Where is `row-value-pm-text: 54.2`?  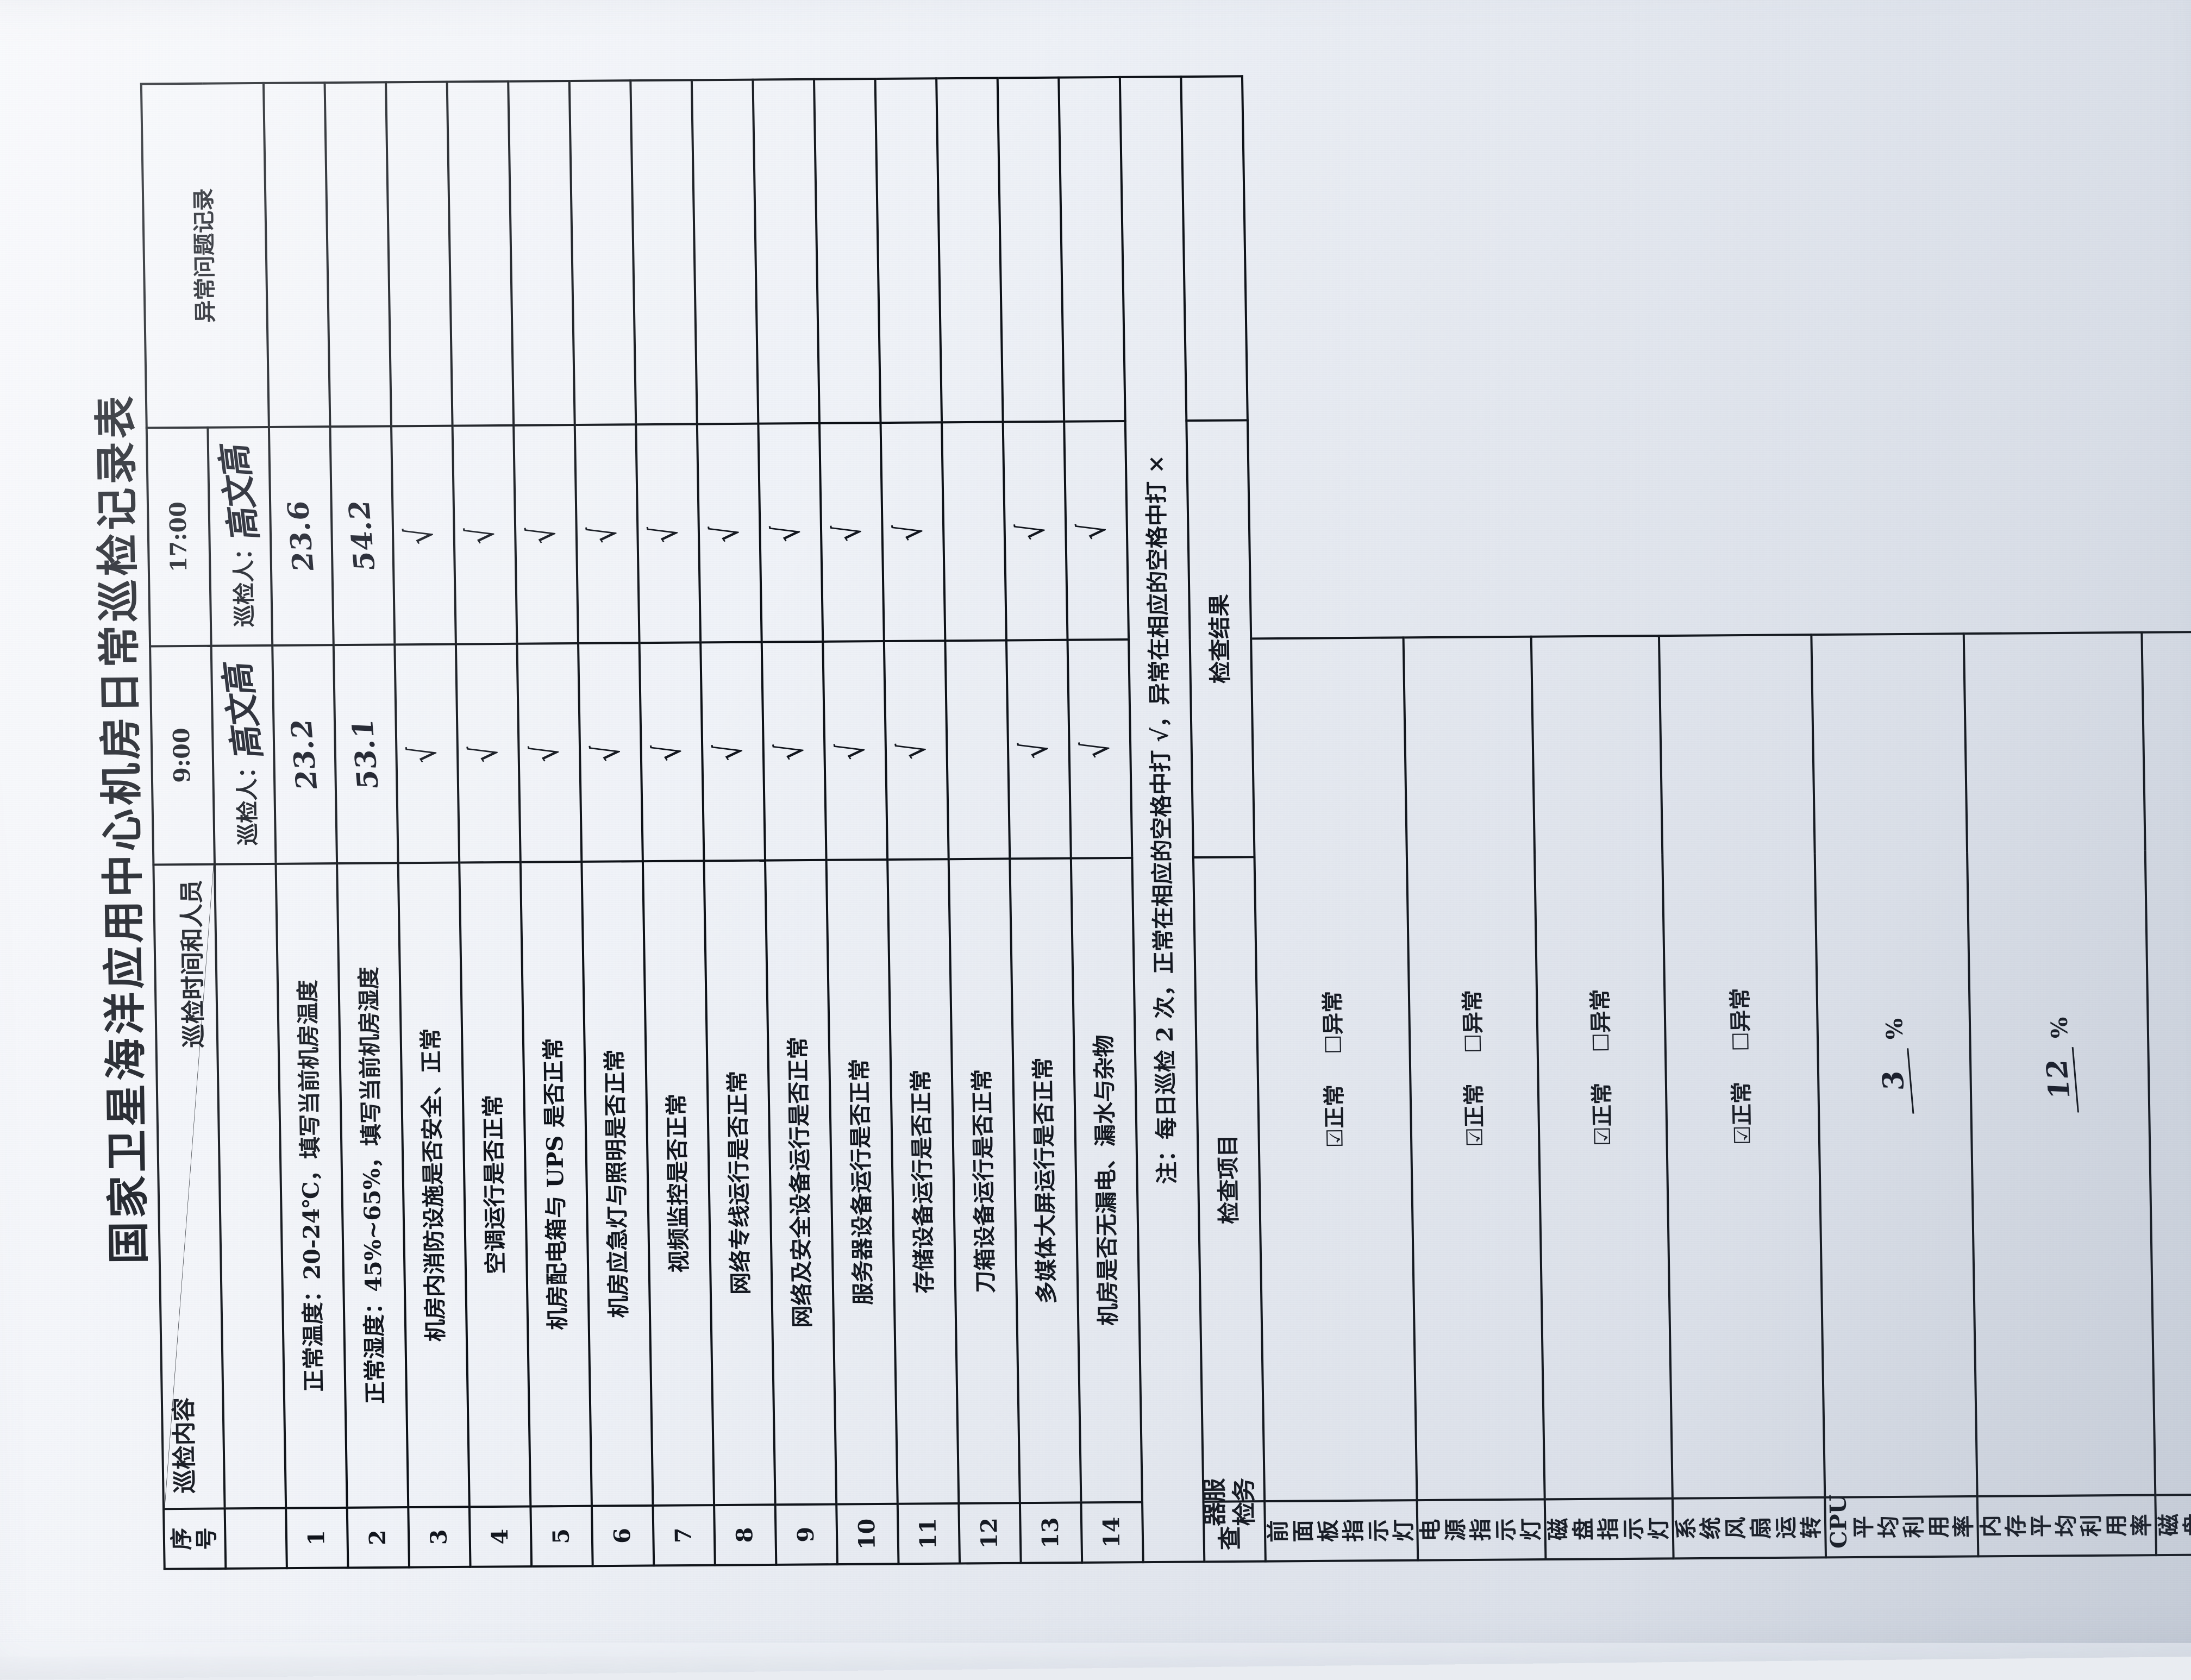
row-value-pm-text: 54.2 is located at coordinates (362, 535).